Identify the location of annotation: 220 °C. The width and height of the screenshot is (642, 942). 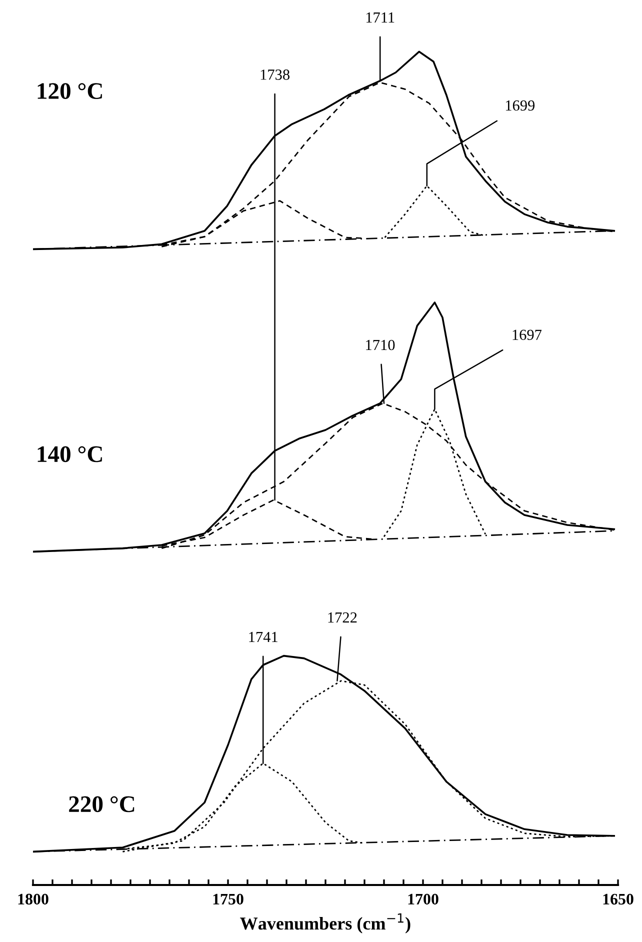
(101, 804).